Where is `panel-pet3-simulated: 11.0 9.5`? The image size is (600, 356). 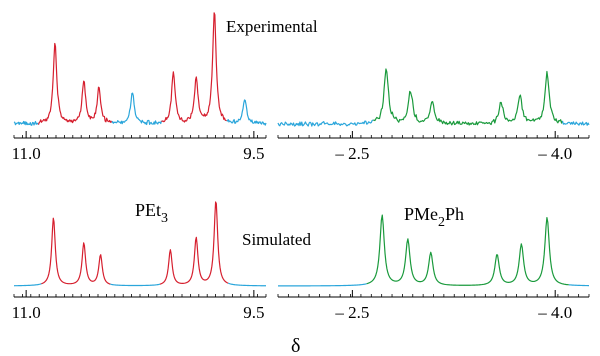 panel-pet3-simulated: 11.0 9.5 is located at coordinates (139, 261).